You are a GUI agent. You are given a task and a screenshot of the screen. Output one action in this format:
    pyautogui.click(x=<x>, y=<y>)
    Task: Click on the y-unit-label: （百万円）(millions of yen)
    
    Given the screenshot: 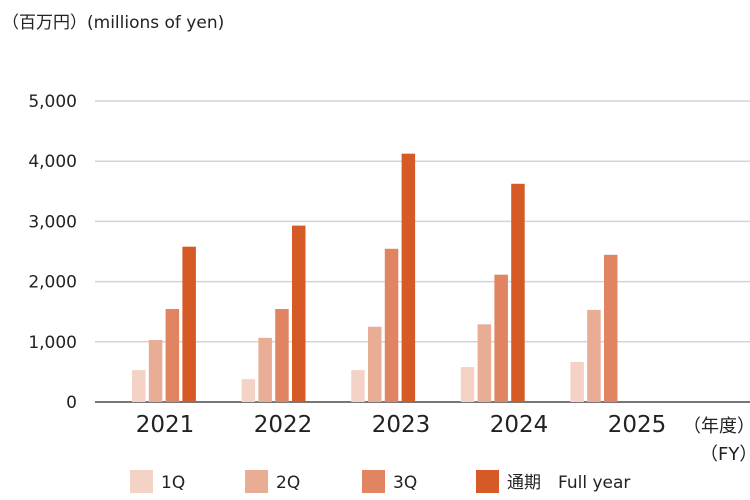 What is the action you would take?
    pyautogui.click(x=113, y=23)
    